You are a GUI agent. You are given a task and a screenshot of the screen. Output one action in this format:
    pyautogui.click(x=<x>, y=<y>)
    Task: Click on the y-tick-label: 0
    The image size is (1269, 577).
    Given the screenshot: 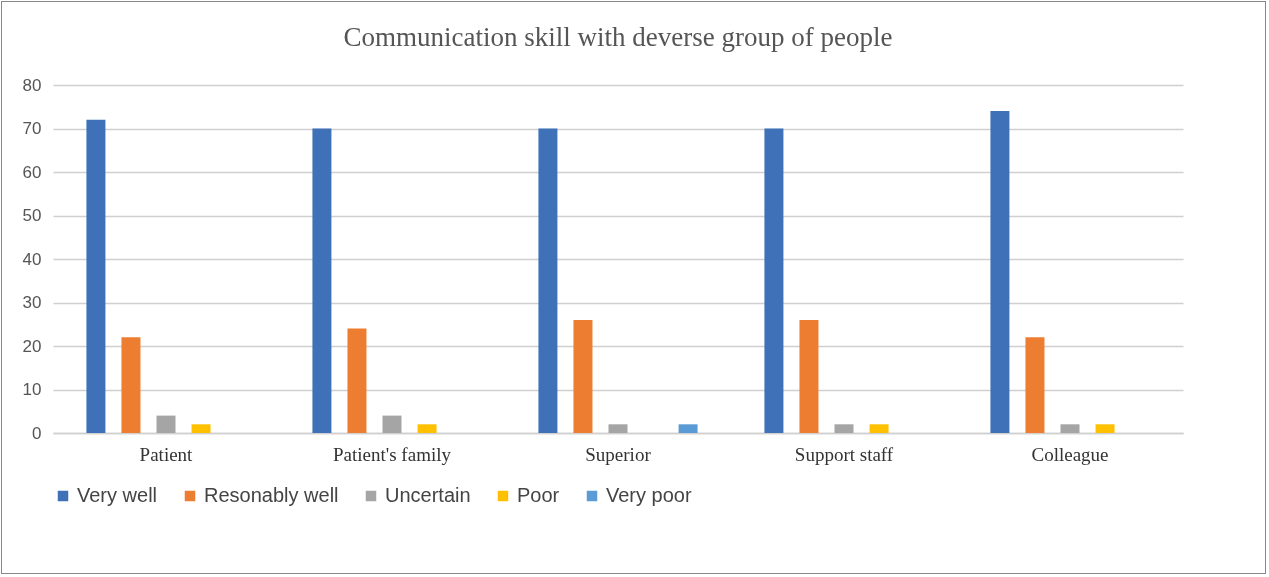 What is the action you would take?
    pyautogui.click(x=37, y=433)
    